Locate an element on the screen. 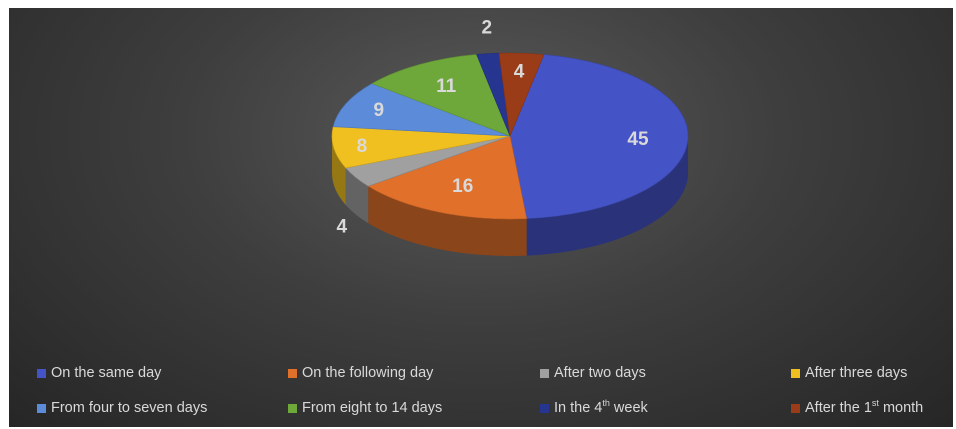 This screenshot has height=429, width=956. legend-item-two-days: After two days is located at coordinates (593, 373).